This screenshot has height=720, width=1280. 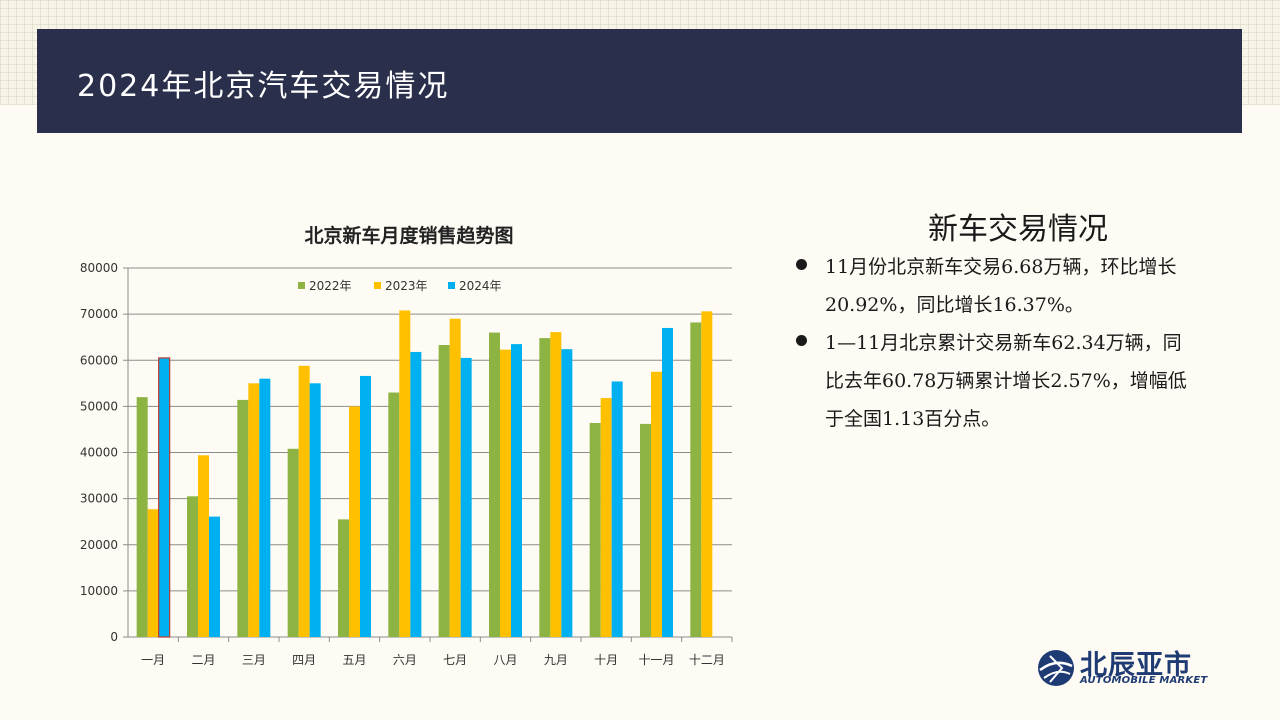 I want to click on legend-label: 2022年, so click(x=330, y=286).